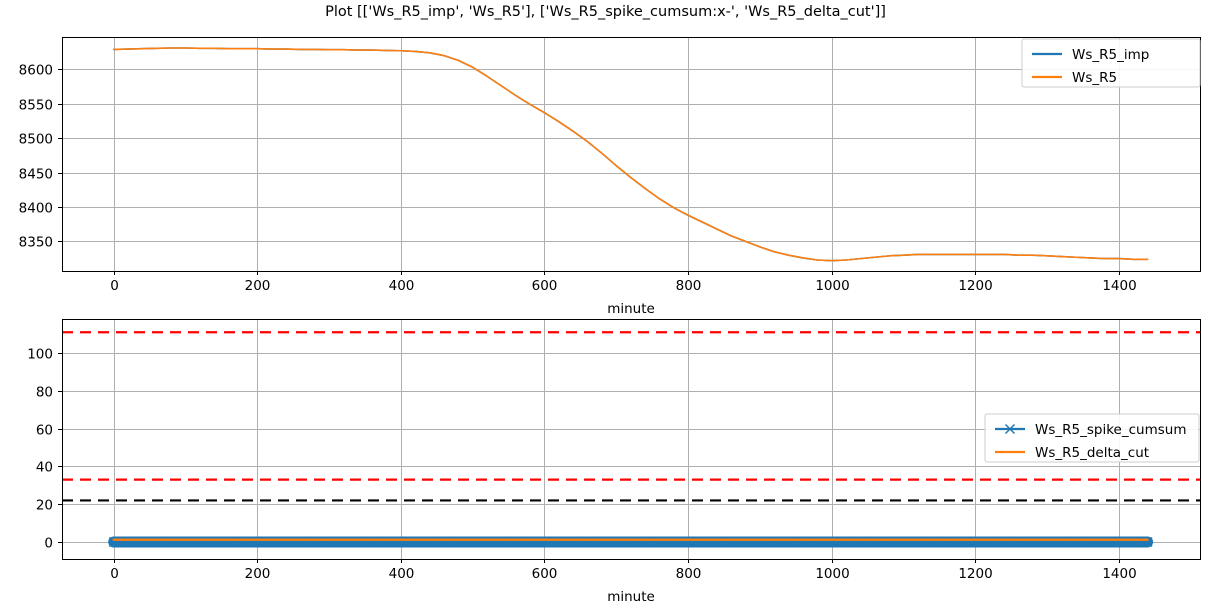 This screenshot has width=1211, height=611. I want to click on y-tick-label: 8600, so click(36, 70).